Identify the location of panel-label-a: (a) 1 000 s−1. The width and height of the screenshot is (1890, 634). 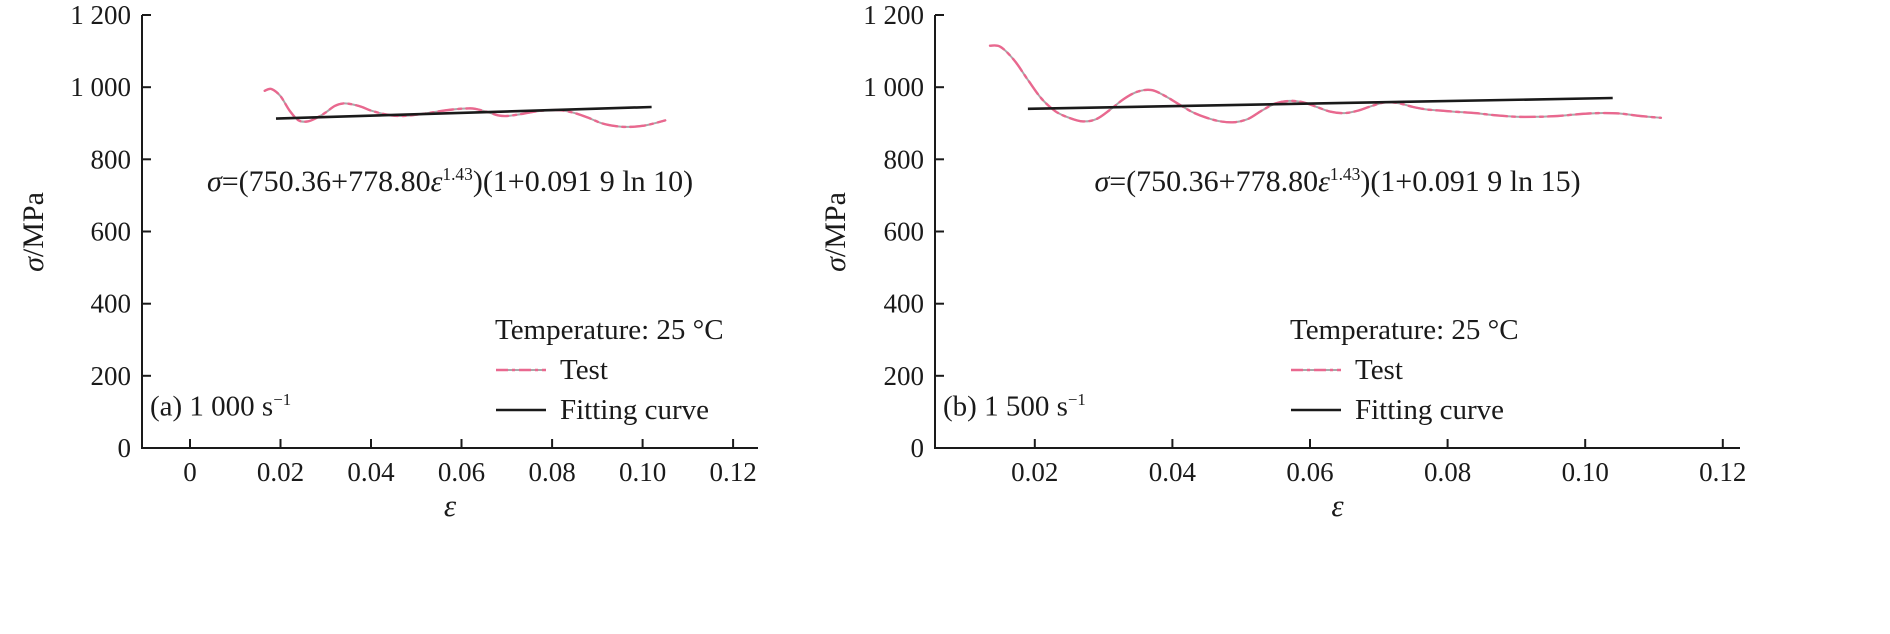
(220, 407).